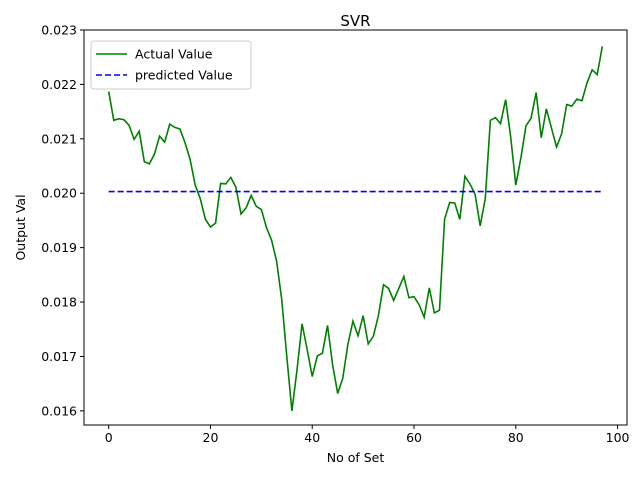  I want to click on x-tick-label: 20, so click(211, 437).